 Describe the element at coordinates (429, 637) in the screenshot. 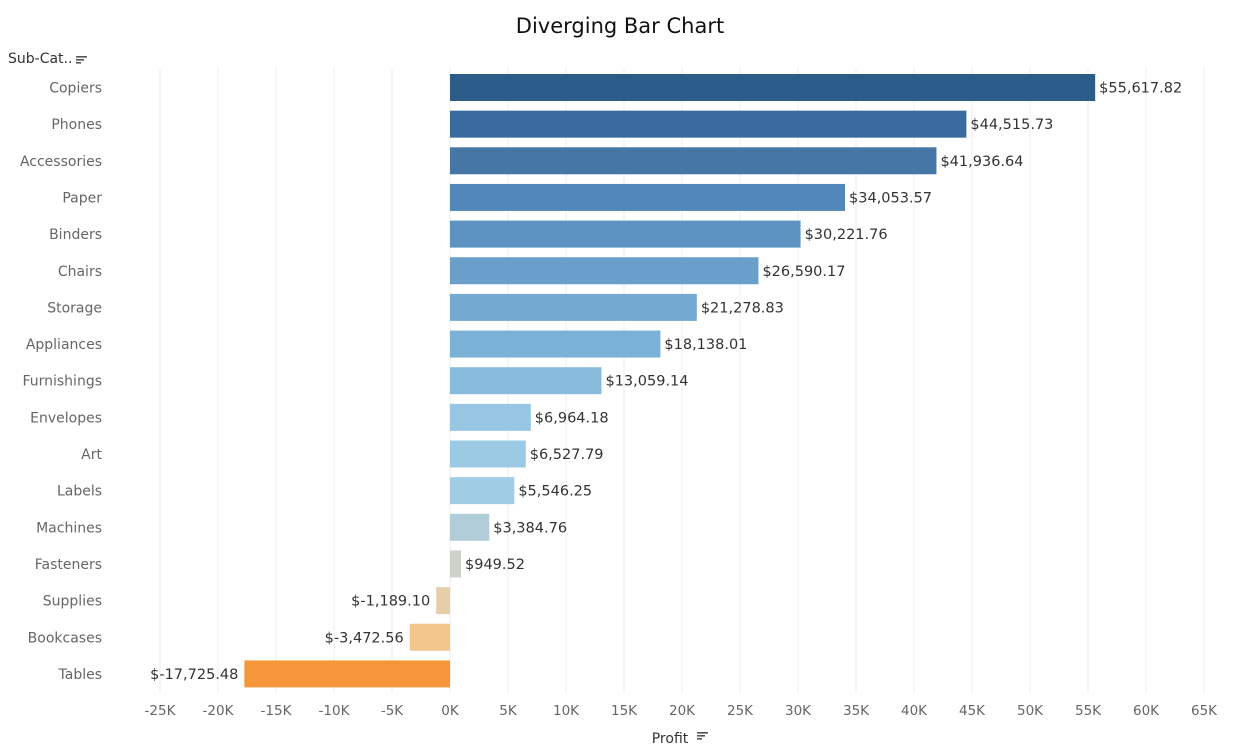

I see `bar-bookcases` at that location.